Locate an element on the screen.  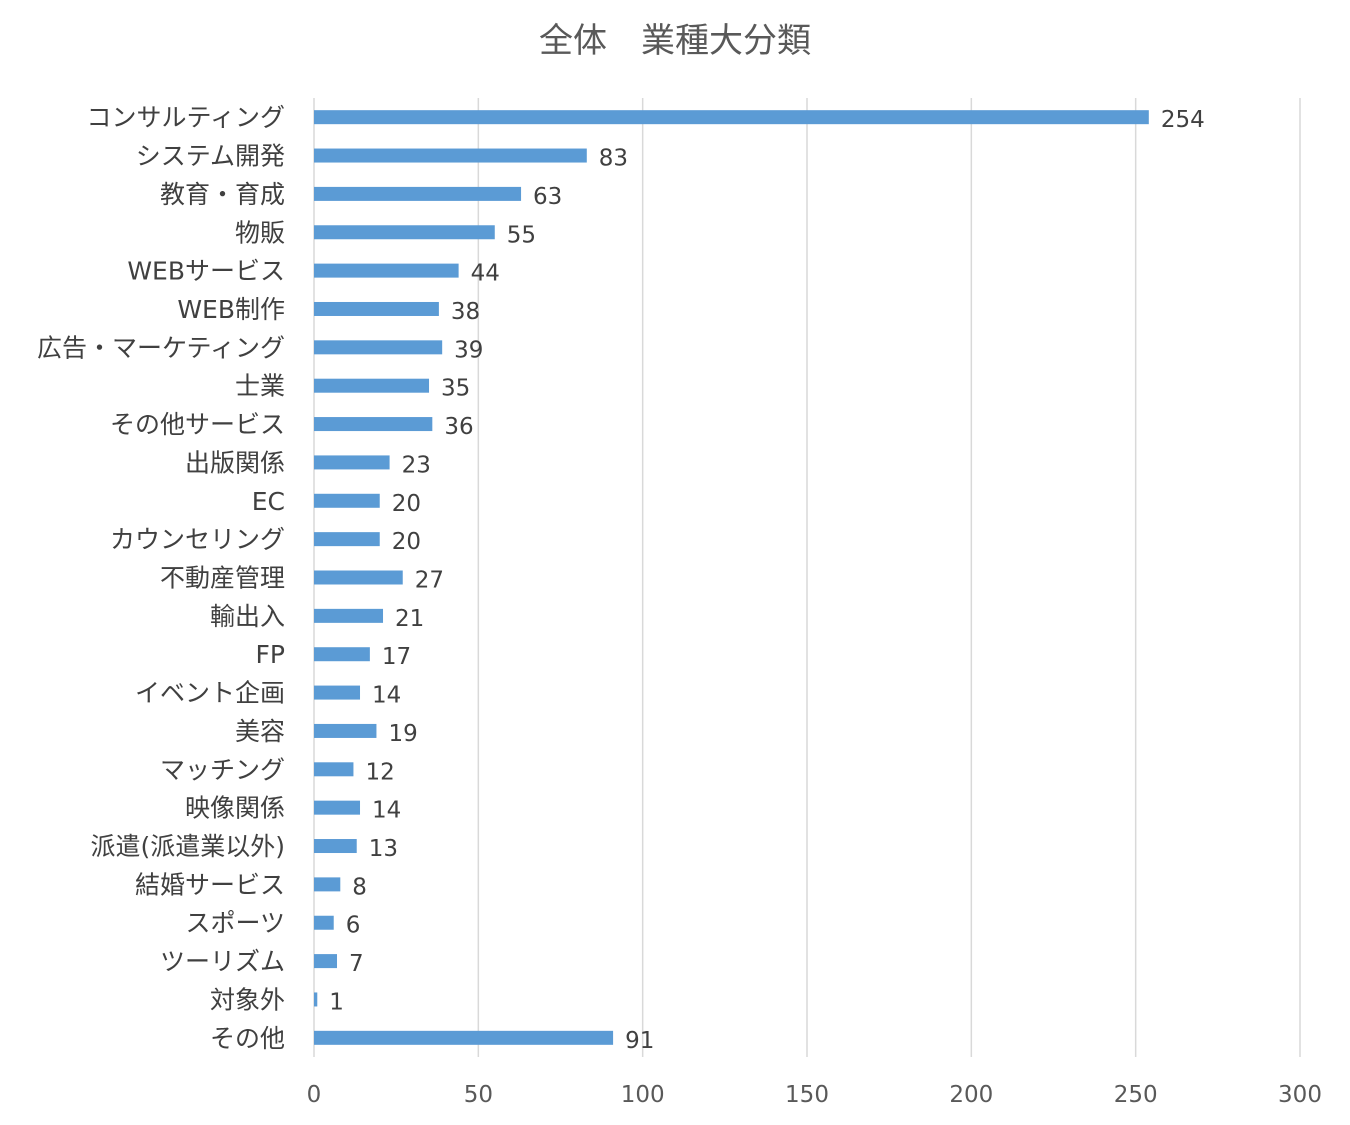
data-label: 6 is located at coordinates (353, 926).